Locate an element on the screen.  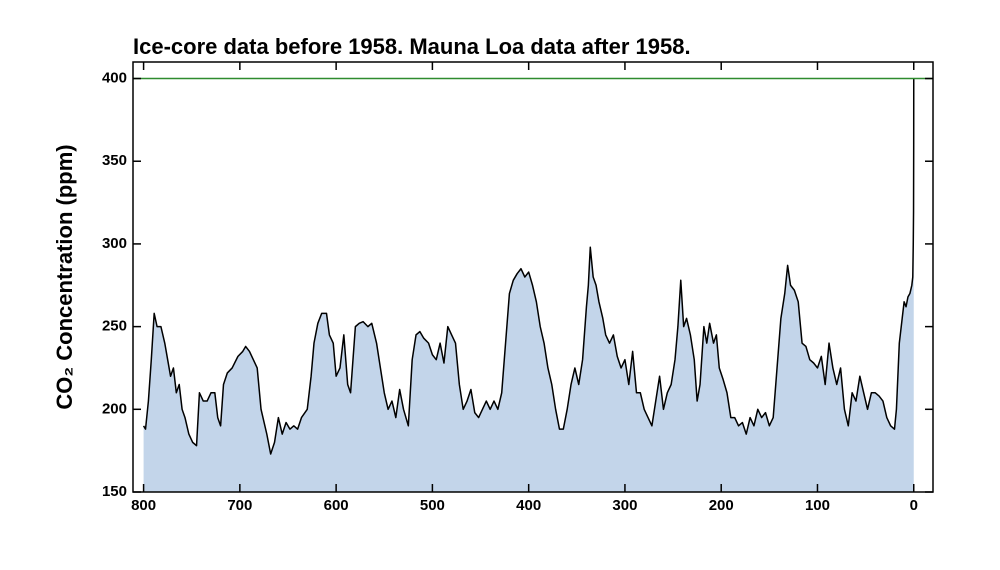
y-tick-label: 250 is located at coordinates (114, 326).